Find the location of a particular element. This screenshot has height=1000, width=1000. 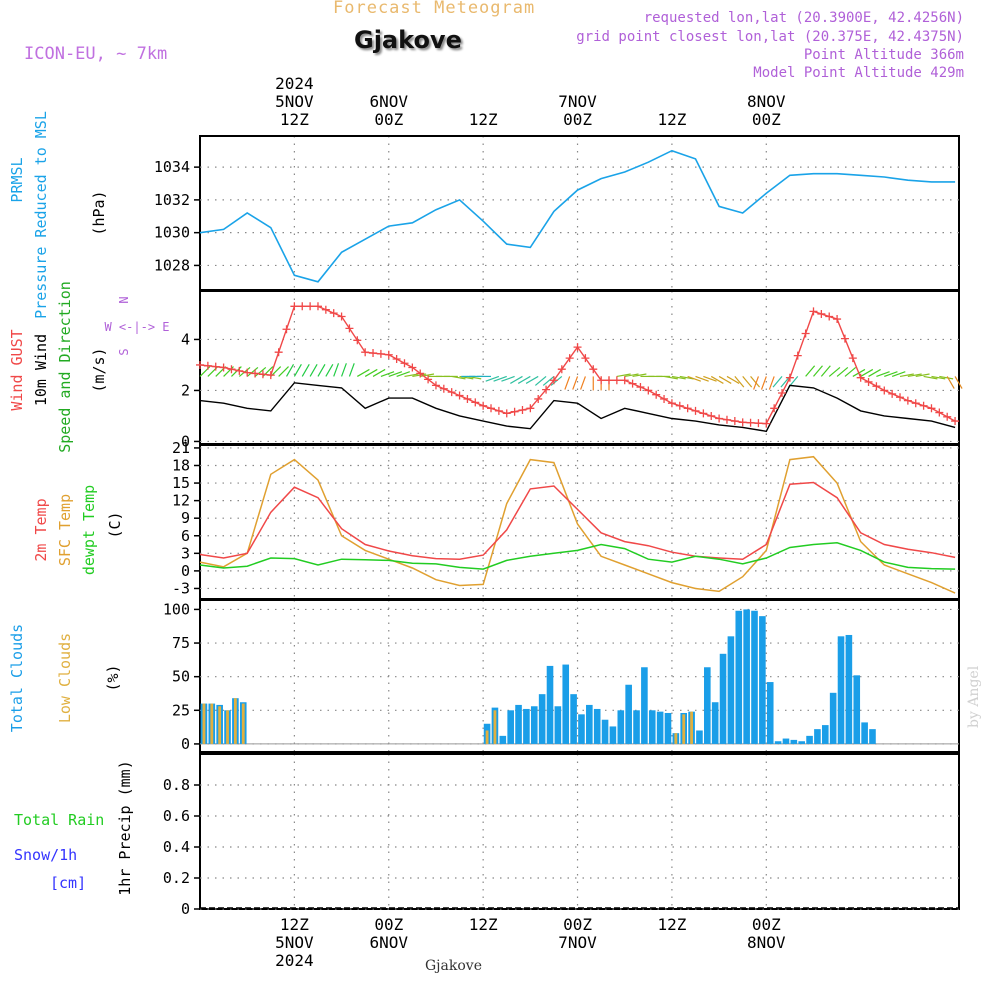

y-tick-label: 100 is located at coordinates (176, 609).